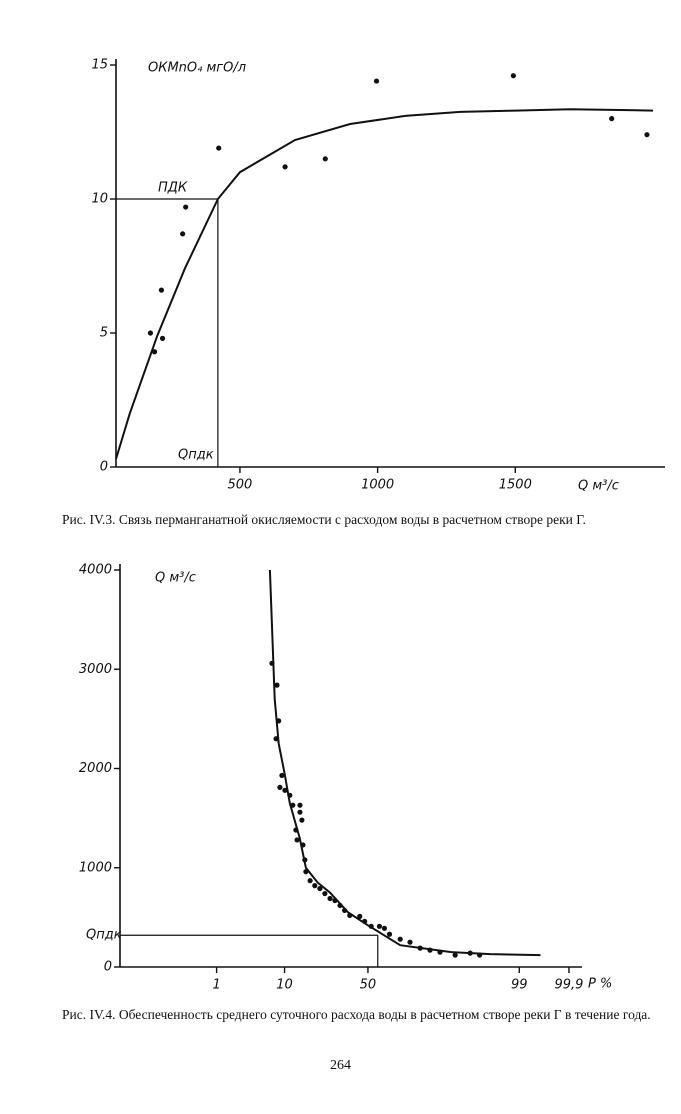 This screenshot has height=1114, width=681. Describe the element at coordinates (368, 985) in the screenshot. I see `x-tick-label: 50` at that location.